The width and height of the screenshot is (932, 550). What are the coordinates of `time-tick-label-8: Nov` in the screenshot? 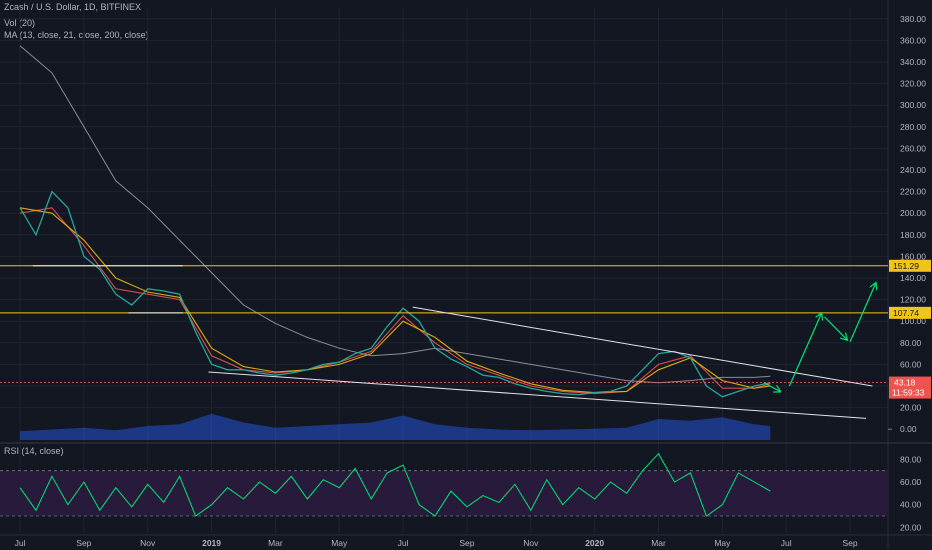 It's located at (531, 543).